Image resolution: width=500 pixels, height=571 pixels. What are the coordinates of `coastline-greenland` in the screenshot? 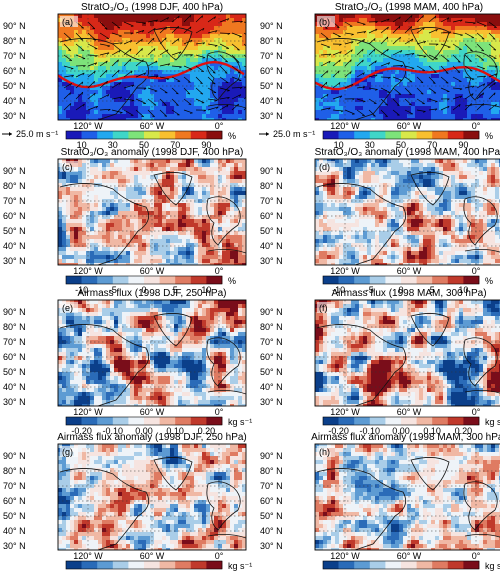 It's located at (430, 474).